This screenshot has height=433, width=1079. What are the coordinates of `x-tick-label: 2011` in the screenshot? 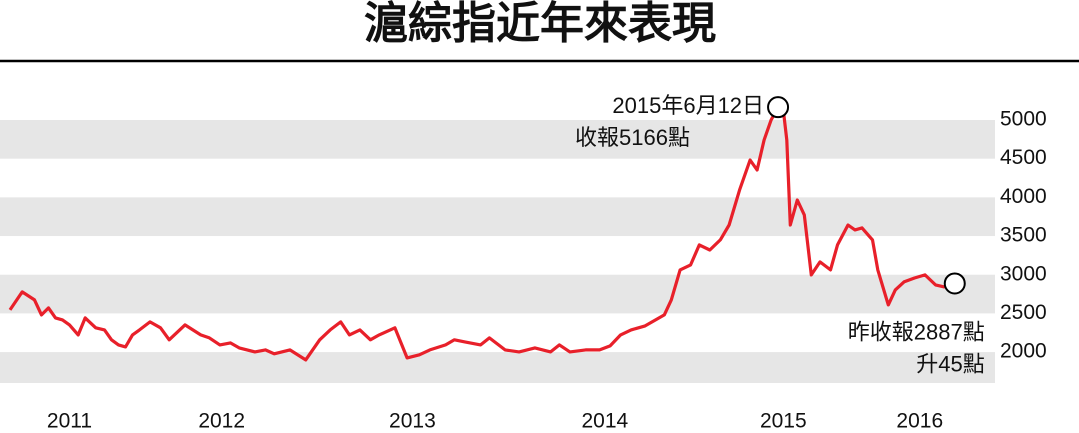 It's located at (69, 421).